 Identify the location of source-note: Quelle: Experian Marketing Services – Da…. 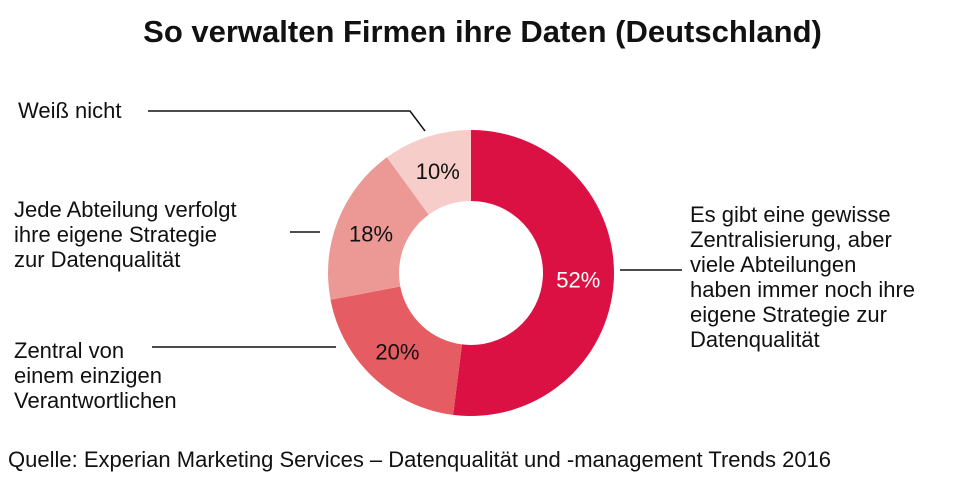
(420, 459).